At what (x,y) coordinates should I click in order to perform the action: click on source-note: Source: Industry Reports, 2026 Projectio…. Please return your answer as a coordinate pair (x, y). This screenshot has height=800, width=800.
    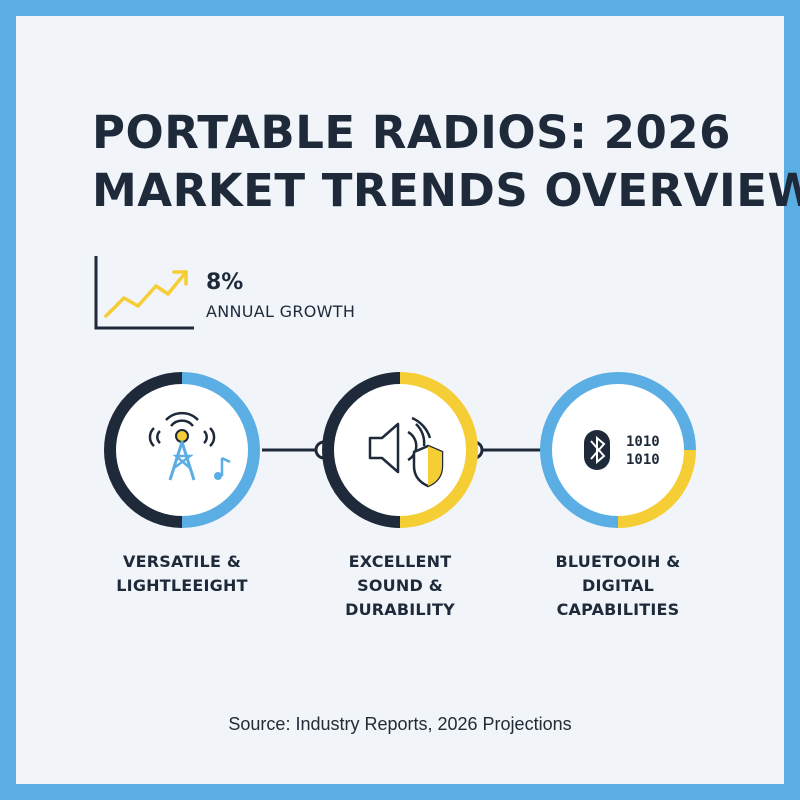
    Looking at the image, I should click on (400, 724).